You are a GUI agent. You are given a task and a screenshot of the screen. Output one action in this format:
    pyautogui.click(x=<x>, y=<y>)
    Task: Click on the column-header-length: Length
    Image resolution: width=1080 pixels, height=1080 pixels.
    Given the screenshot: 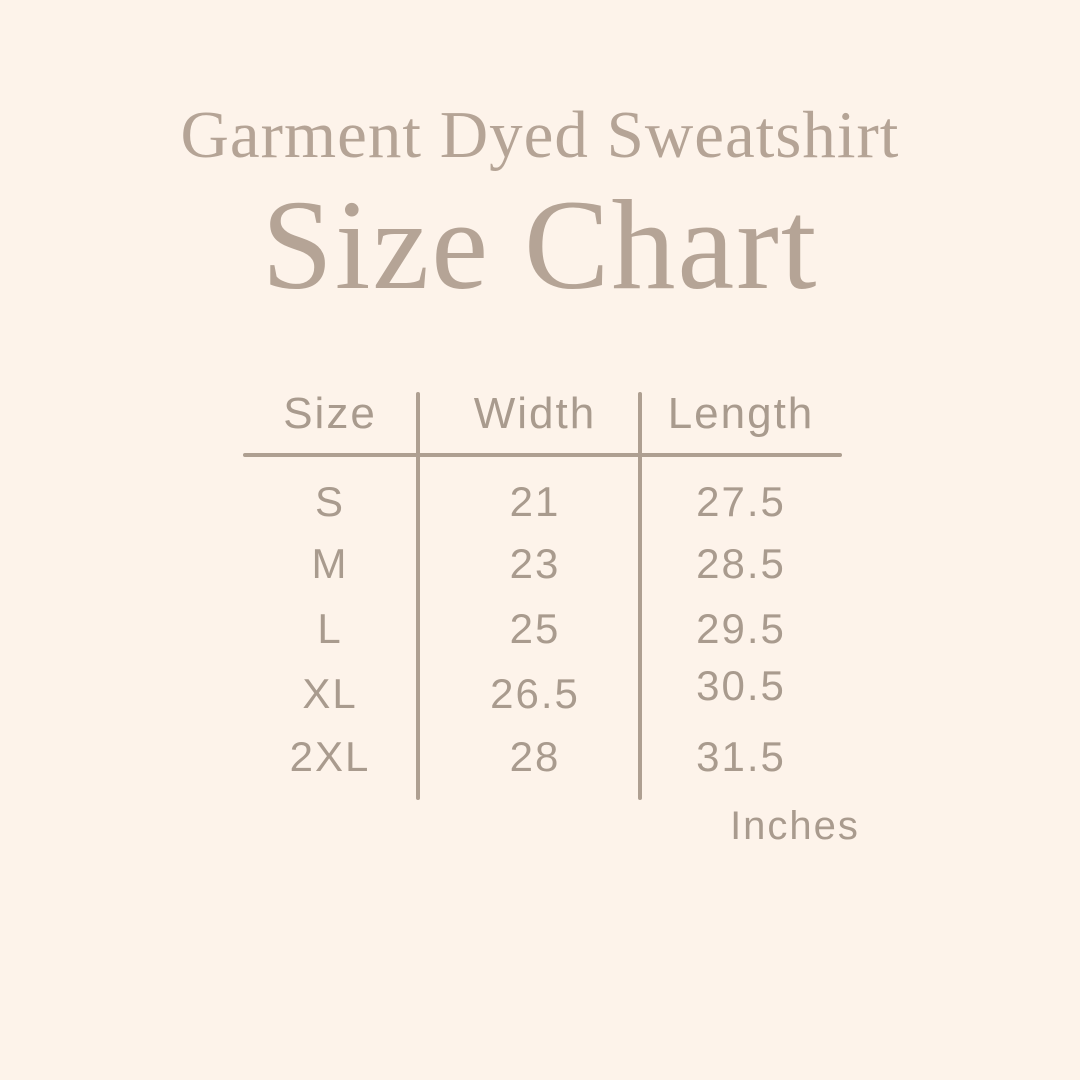 What is the action you would take?
    pyautogui.click(x=741, y=413)
    